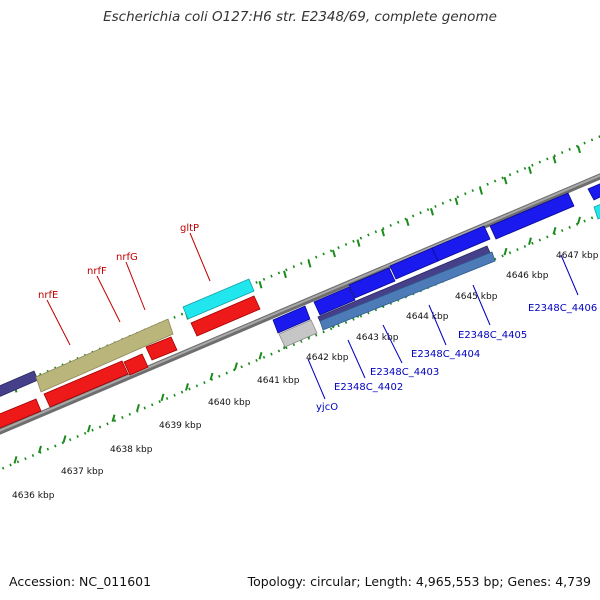 The image size is (600, 600). I want to click on gene-label-yjcO: yjcO, so click(327, 407).